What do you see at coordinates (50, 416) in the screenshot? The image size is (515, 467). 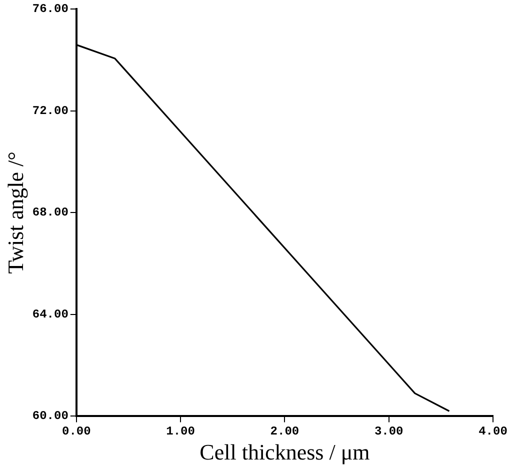 I see `y-tick-label: 60.00` at bounding box center [50, 416].